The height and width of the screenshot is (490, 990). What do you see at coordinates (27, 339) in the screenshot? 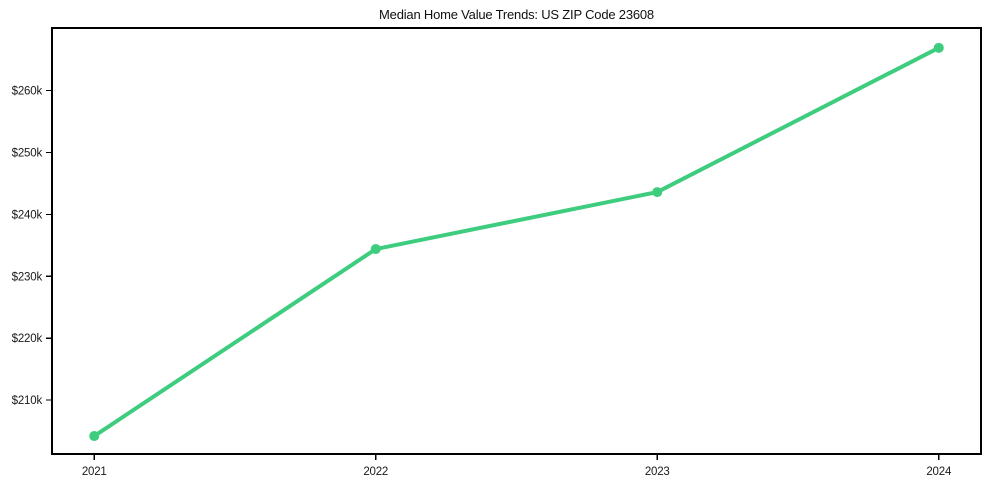
I see `y-tick-label: $220k` at bounding box center [27, 339].